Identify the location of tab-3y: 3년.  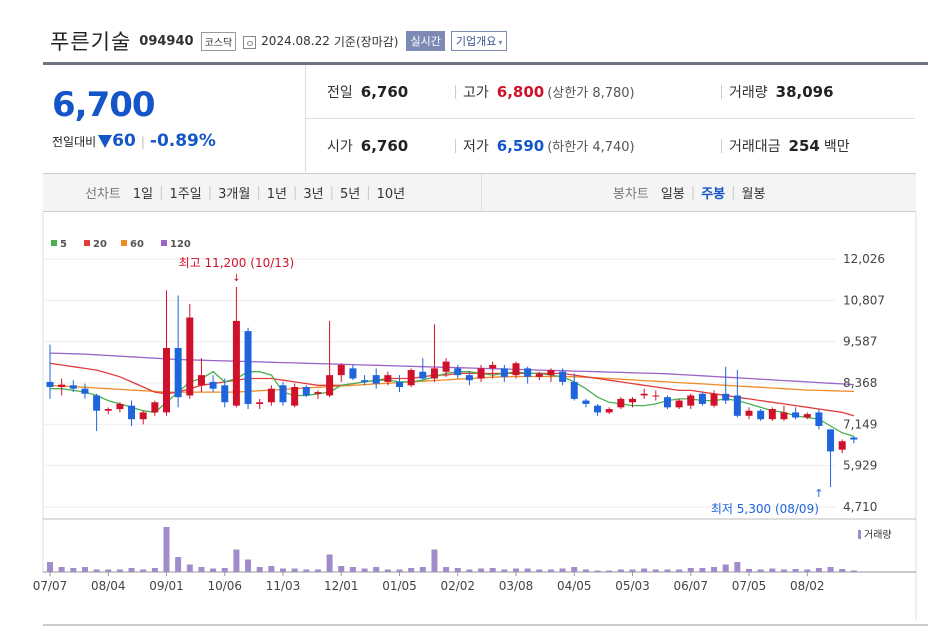
(313, 194).